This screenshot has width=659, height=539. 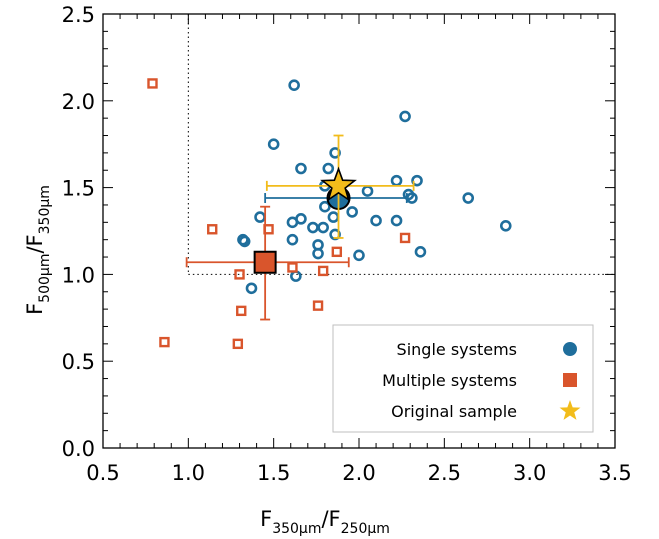 I want to click on multiple-mean-marker, so click(x=265, y=262).